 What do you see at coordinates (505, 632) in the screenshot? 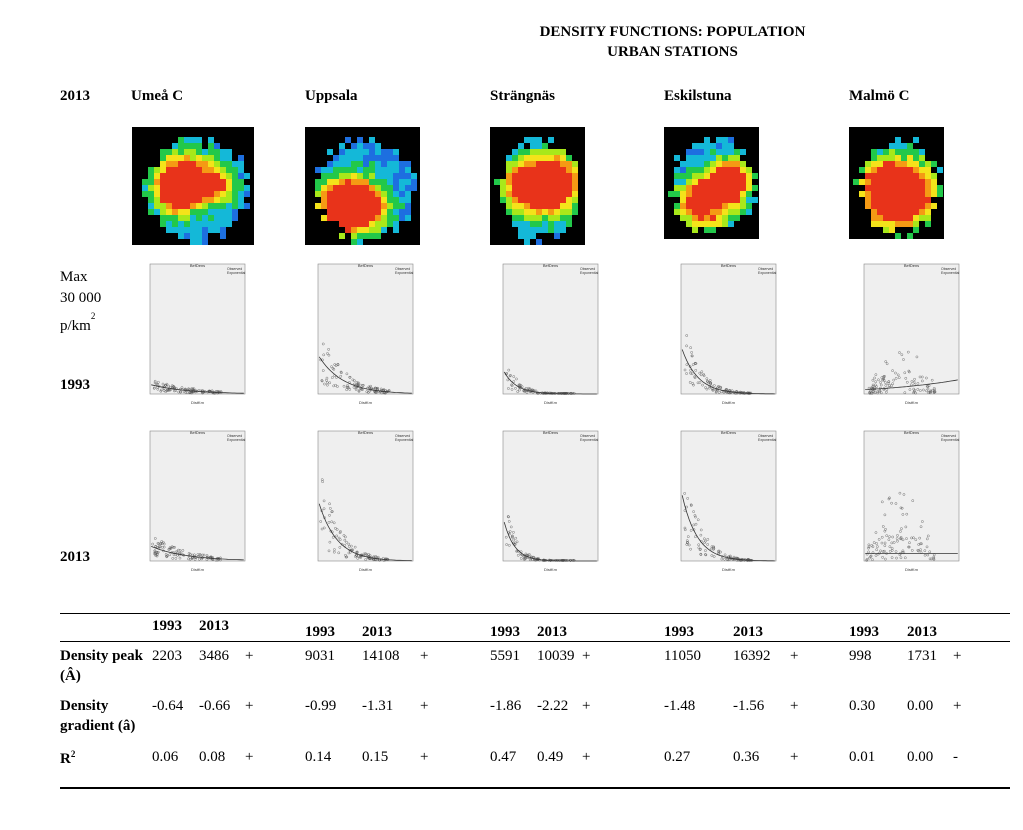
I see `table-header-1993-3: 1993` at bounding box center [505, 632].